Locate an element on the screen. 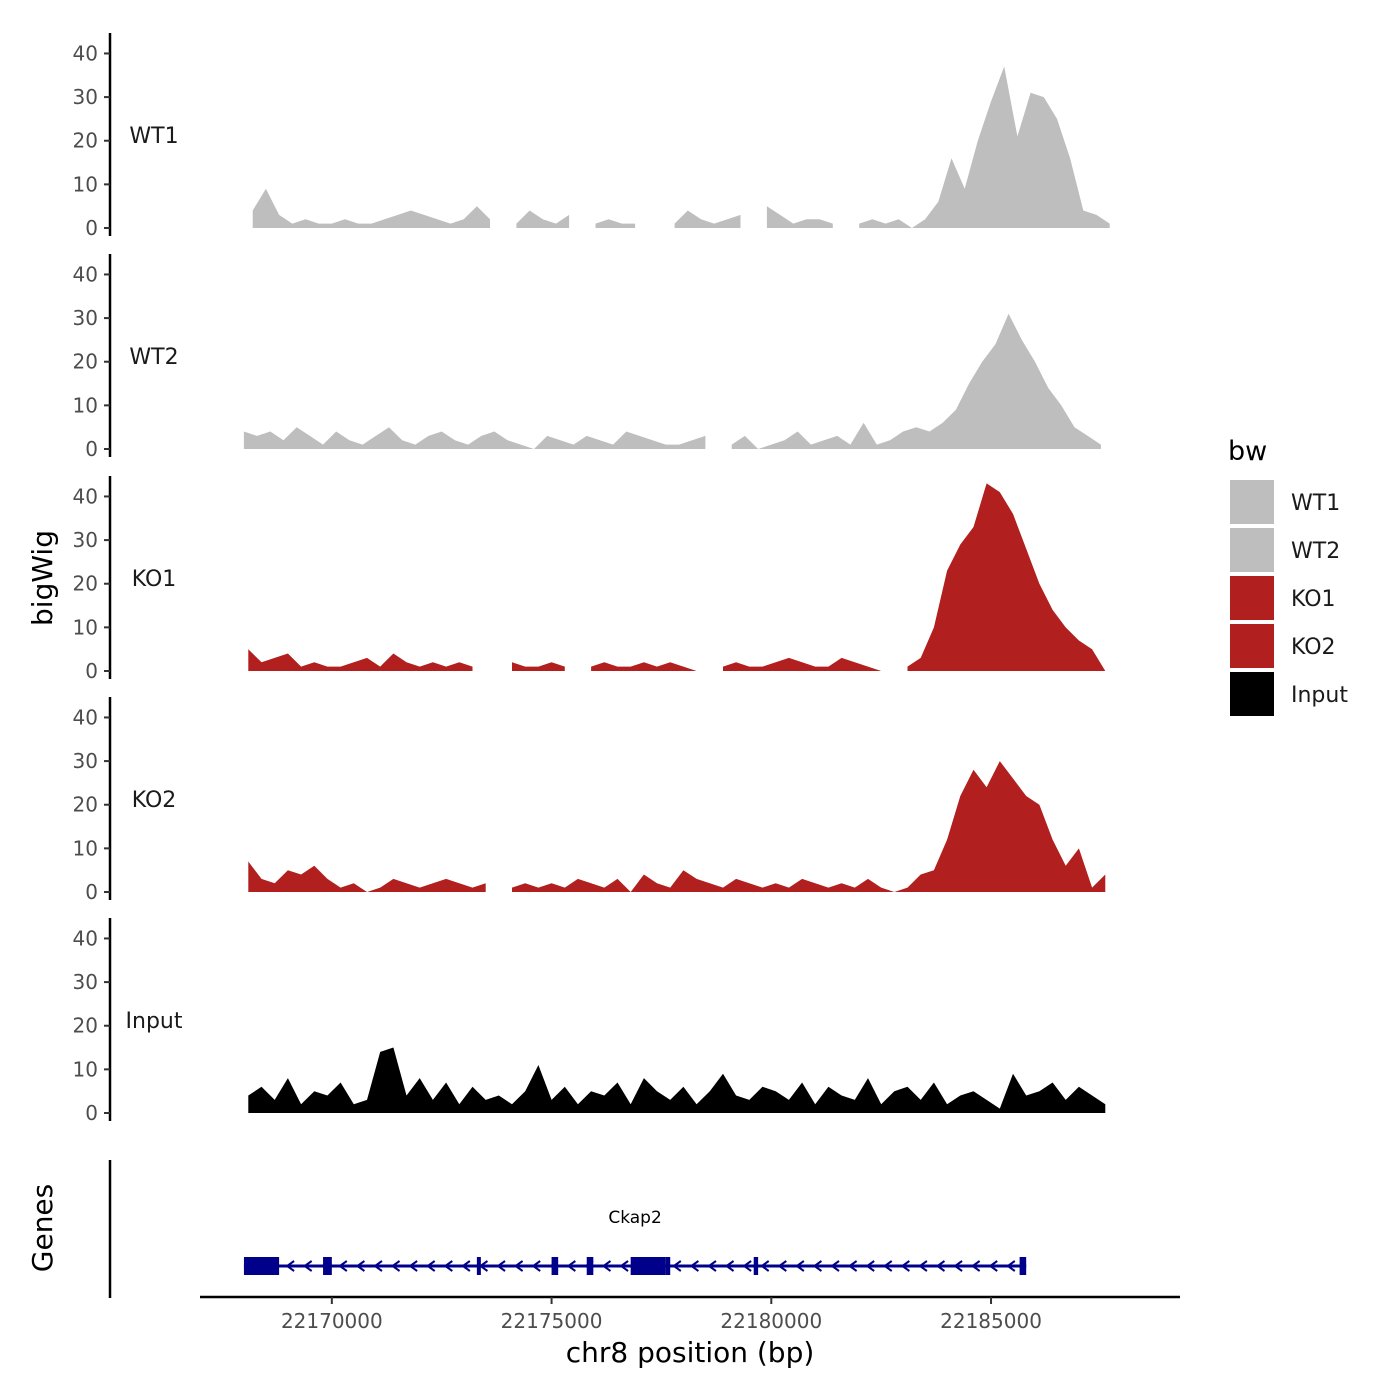 This screenshot has height=1400, width=1400. legend-entry-ko2: KO2 is located at coordinates (1283, 646).